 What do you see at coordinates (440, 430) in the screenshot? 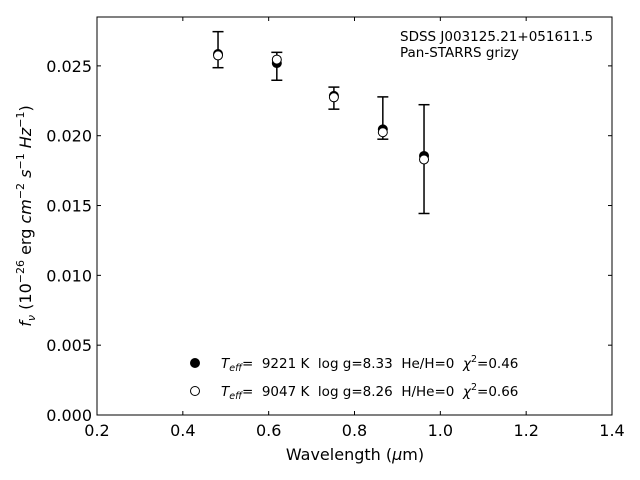
I see `x-tick-label: 1.0` at bounding box center [440, 430].